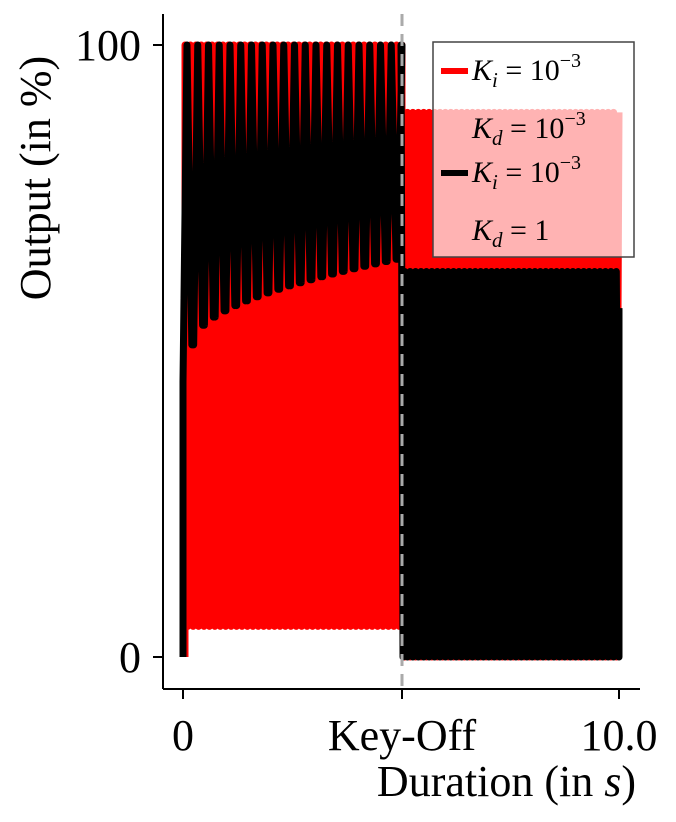 This screenshot has width=676, height=822. I want to click on y-tick-label: 100, so click(108, 45).